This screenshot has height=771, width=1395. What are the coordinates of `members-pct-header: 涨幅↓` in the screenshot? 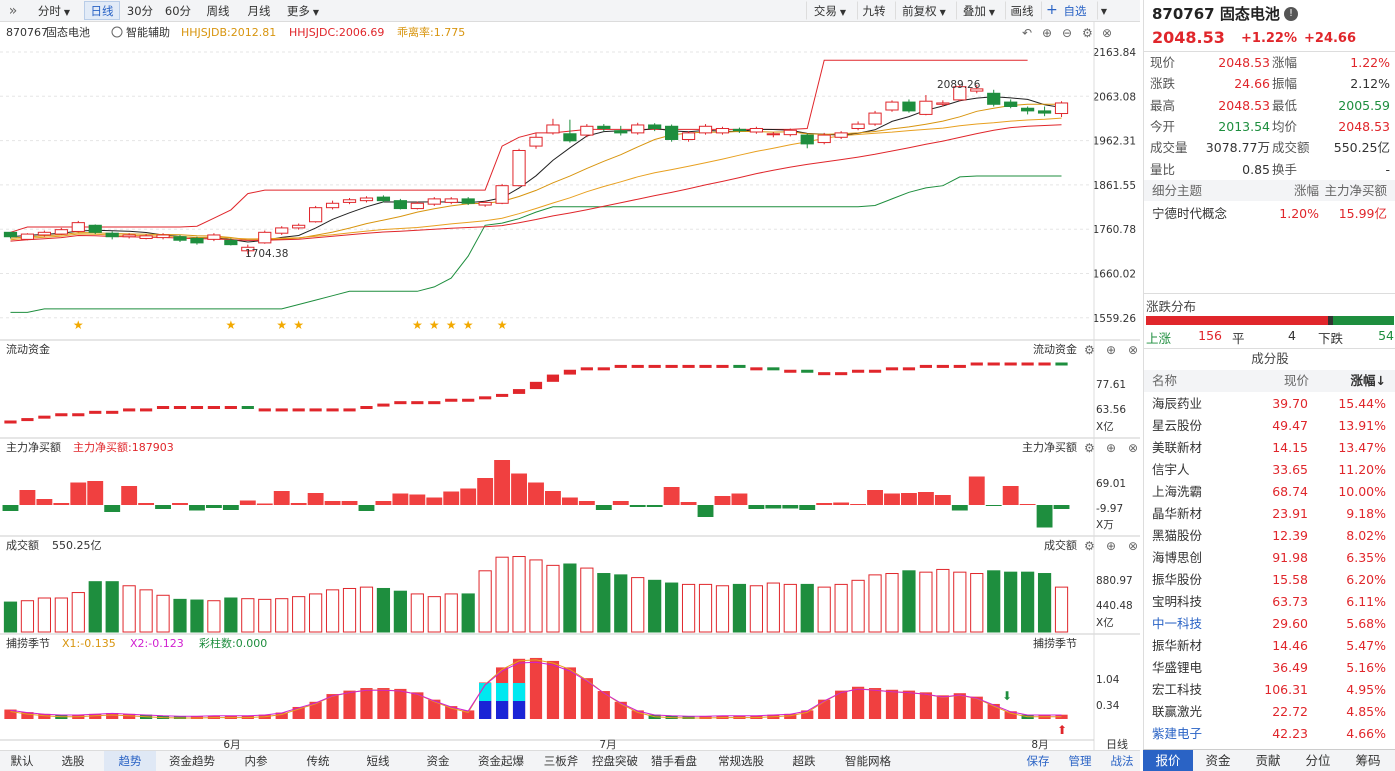 It's located at (1368, 380).